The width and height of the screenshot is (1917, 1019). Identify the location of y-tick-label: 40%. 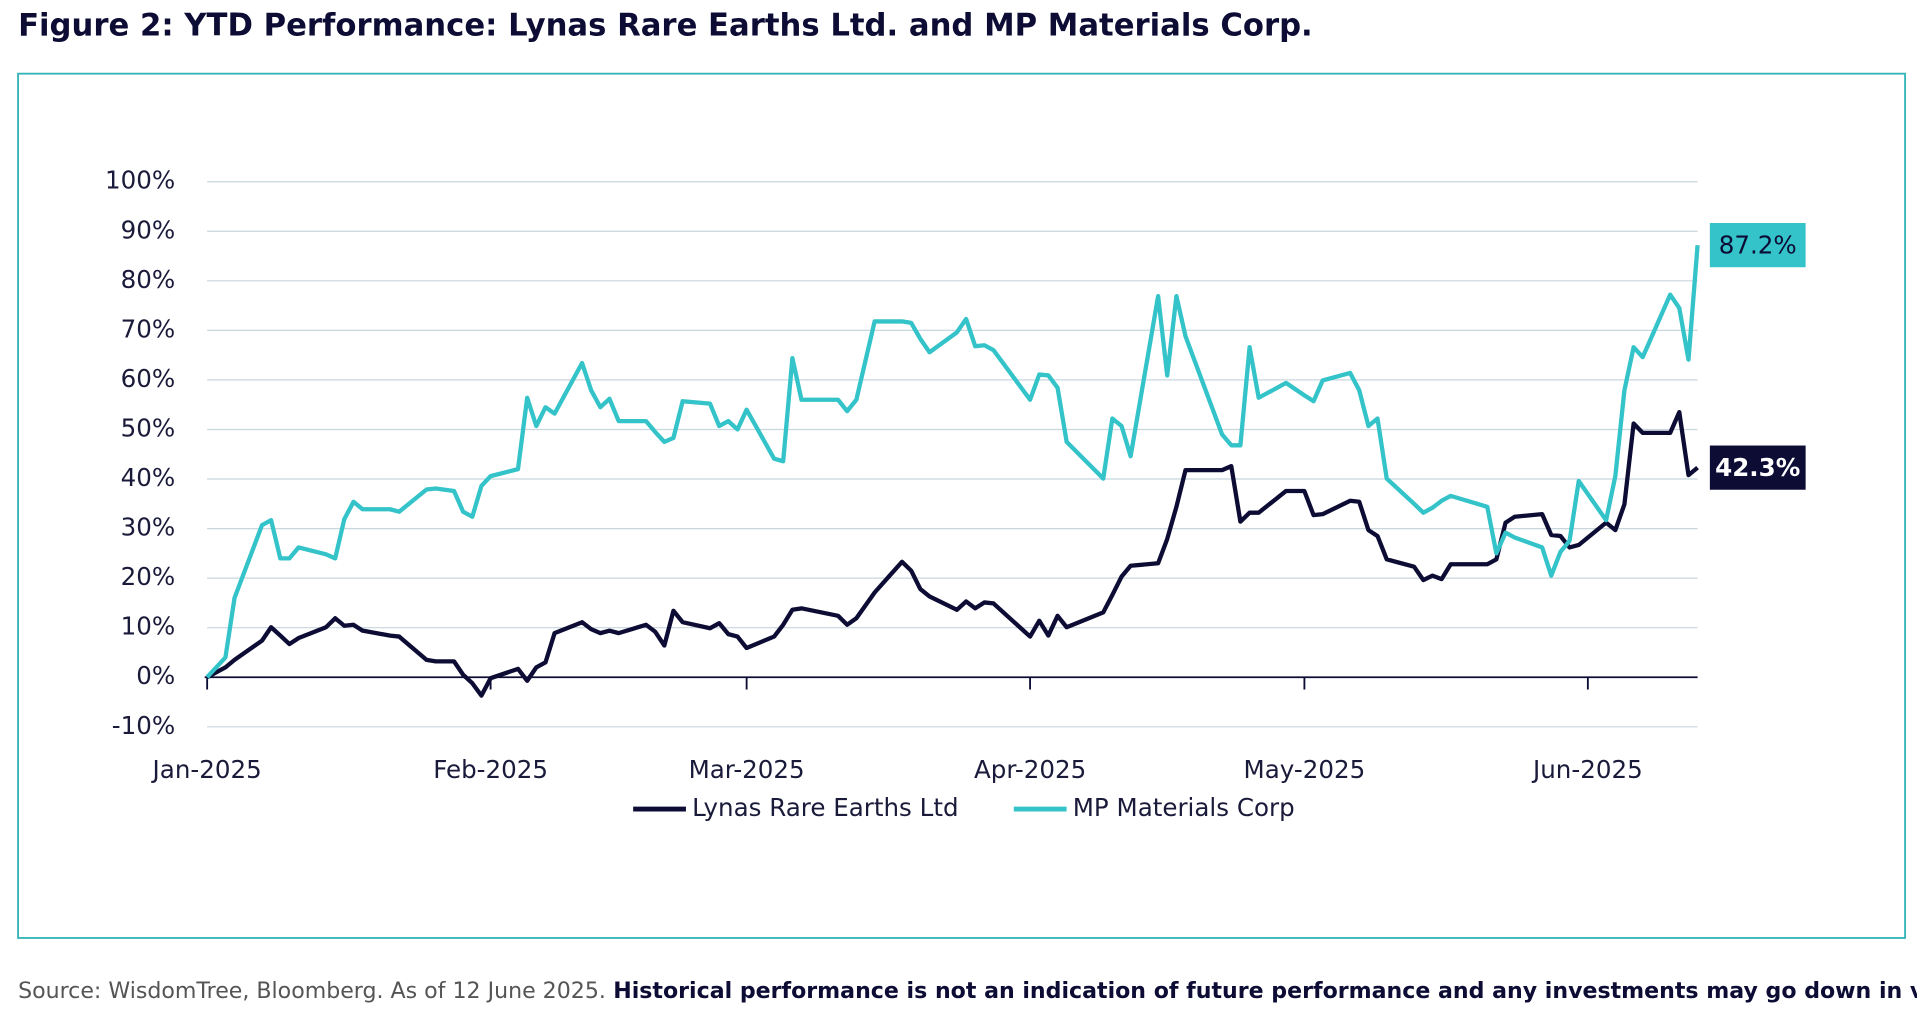
(148, 477).